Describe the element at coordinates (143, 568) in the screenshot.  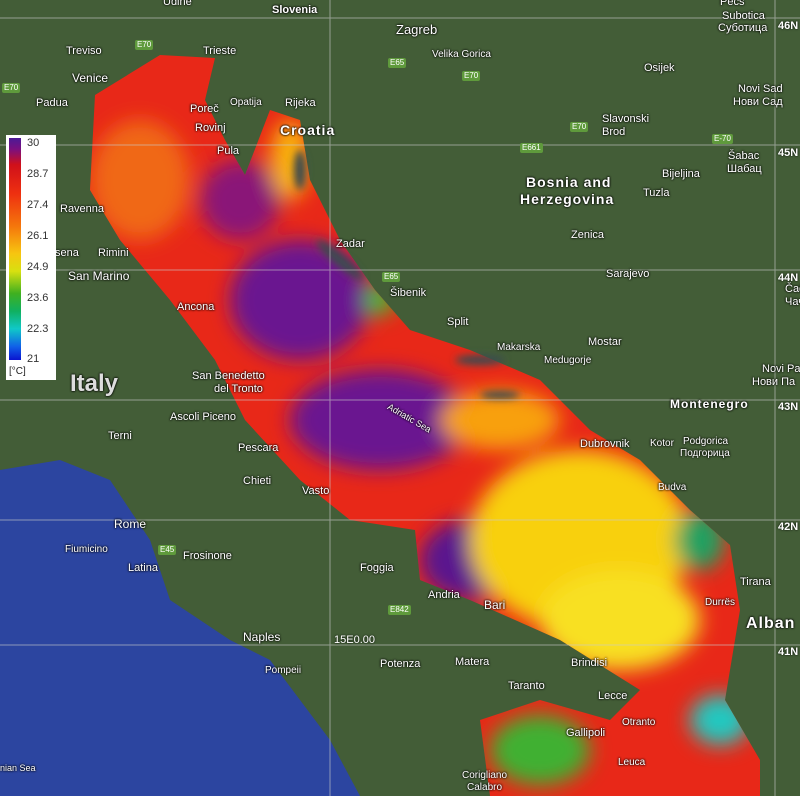
I see `city-label: Latina` at that location.